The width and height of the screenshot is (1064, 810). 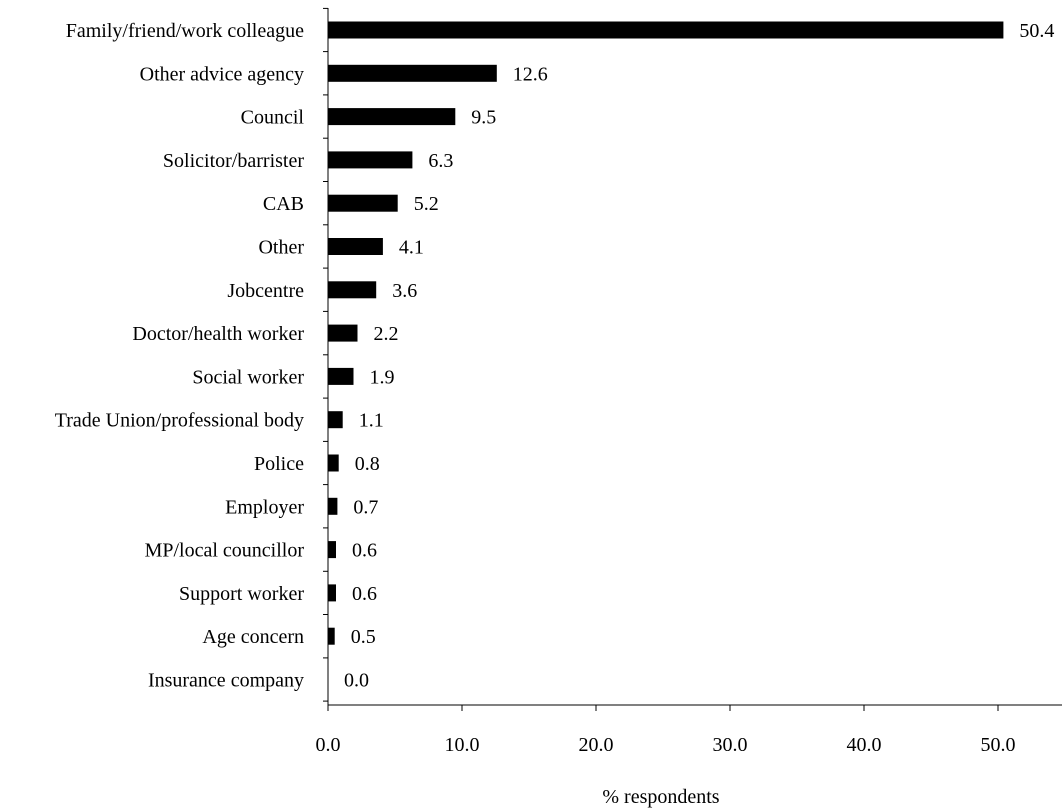 I want to click on x-tick-label: 30.0, so click(x=730, y=745).